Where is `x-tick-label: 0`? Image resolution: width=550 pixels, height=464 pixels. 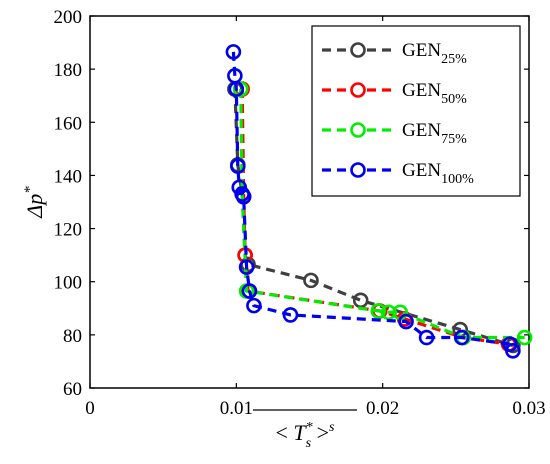
x-tick-label: 0 is located at coordinates (90, 408).